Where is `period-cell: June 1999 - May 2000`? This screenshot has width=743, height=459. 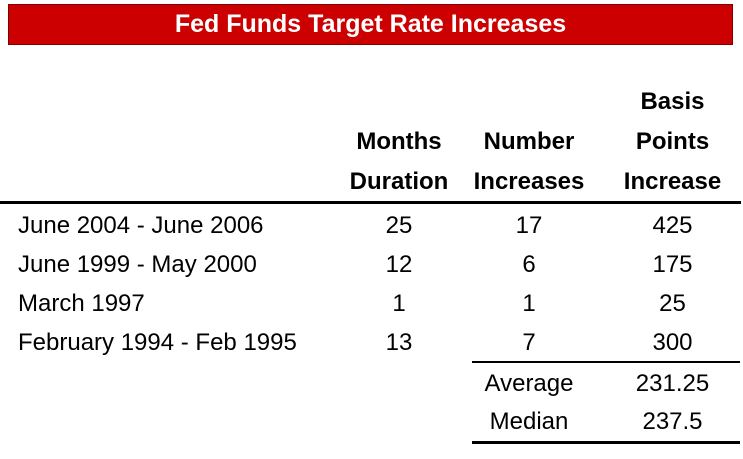 period-cell: June 1999 - May 2000 is located at coordinates (137, 264).